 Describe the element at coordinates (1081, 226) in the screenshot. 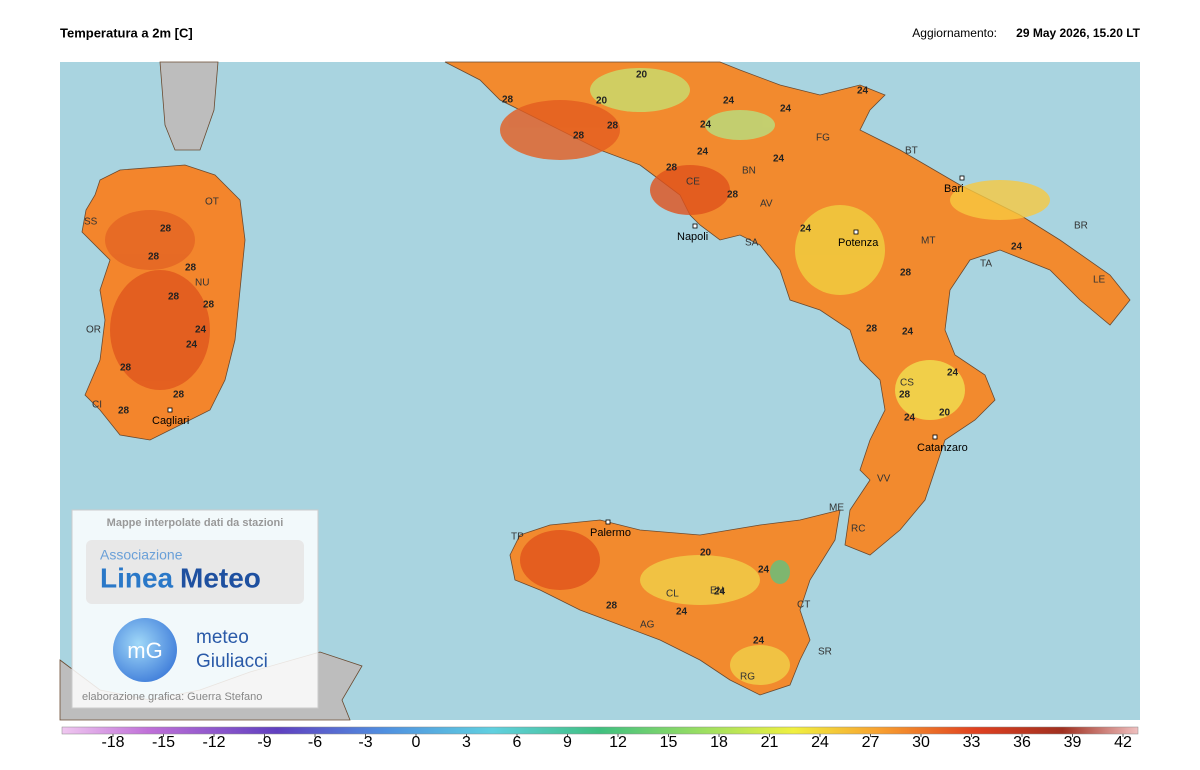

I see `province-code: BR` at that location.